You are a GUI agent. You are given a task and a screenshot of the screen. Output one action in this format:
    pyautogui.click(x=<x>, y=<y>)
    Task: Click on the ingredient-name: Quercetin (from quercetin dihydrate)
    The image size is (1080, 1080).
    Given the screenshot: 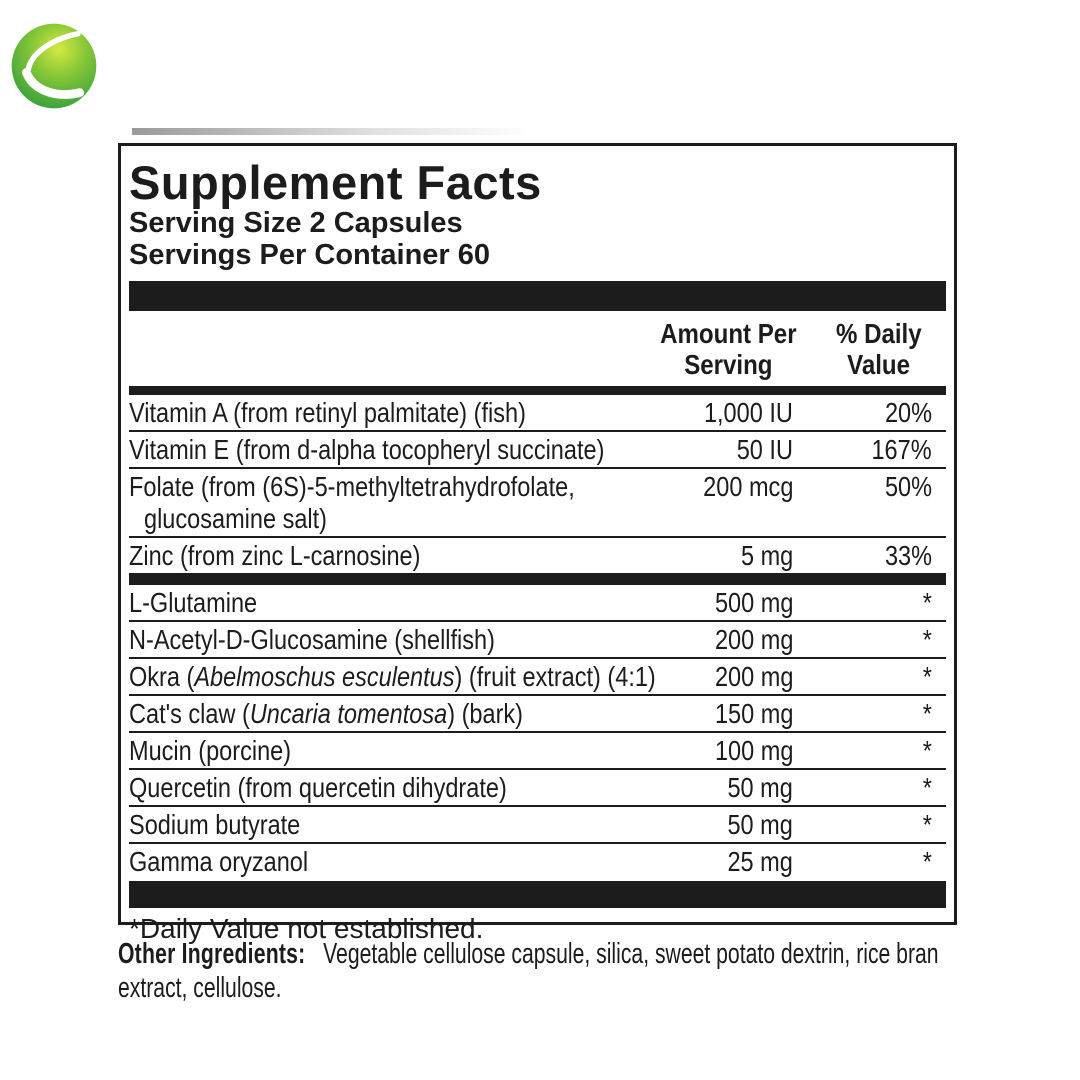 What is the action you would take?
    pyautogui.click(x=318, y=788)
    